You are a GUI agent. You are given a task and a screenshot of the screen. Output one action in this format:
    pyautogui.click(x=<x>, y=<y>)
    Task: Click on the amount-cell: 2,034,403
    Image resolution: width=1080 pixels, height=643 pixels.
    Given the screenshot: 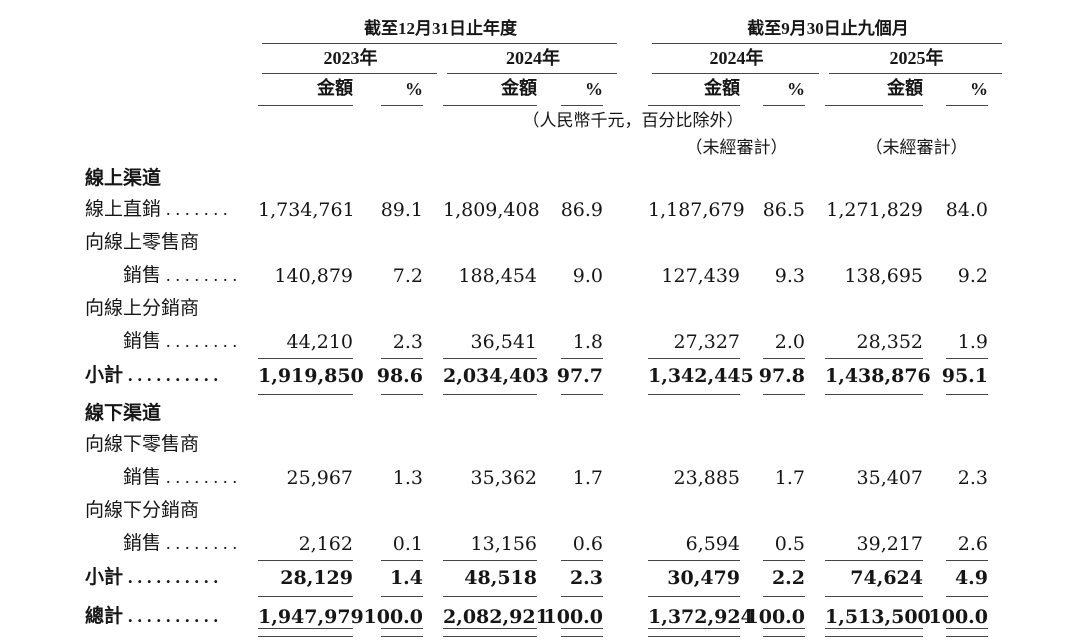 What is the action you would take?
    pyautogui.click(x=496, y=377)
    